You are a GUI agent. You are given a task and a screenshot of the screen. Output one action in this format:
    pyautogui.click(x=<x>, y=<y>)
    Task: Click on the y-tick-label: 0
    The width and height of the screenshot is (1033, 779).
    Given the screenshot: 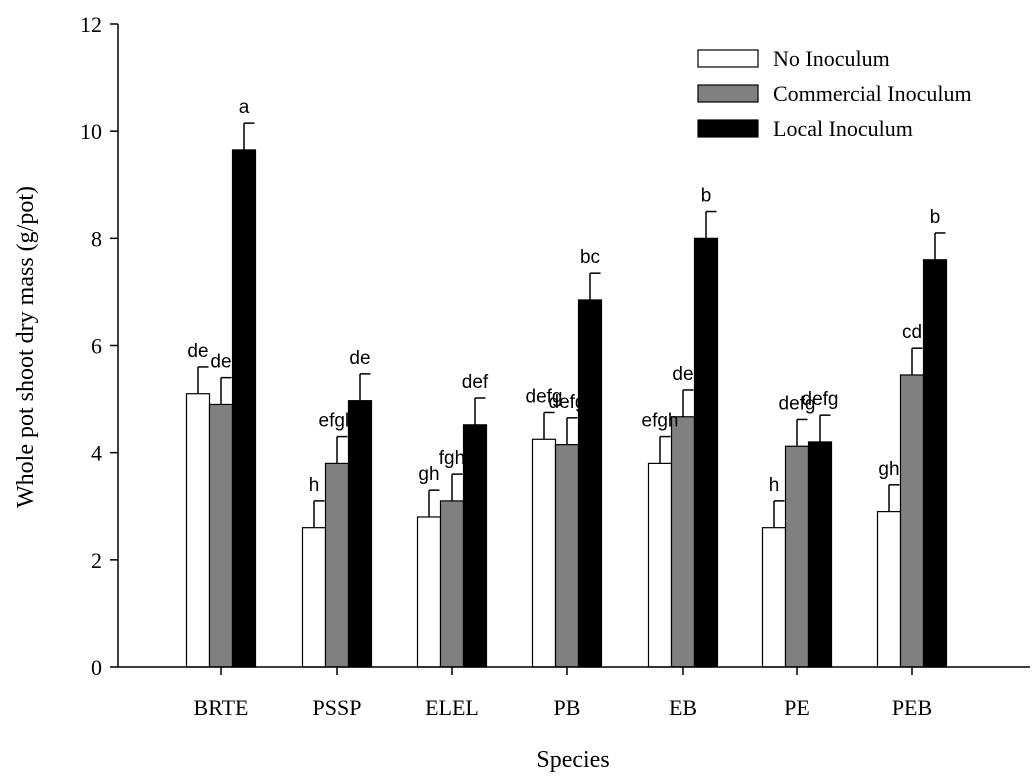 What is the action you would take?
    pyautogui.click(x=96, y=667)
    